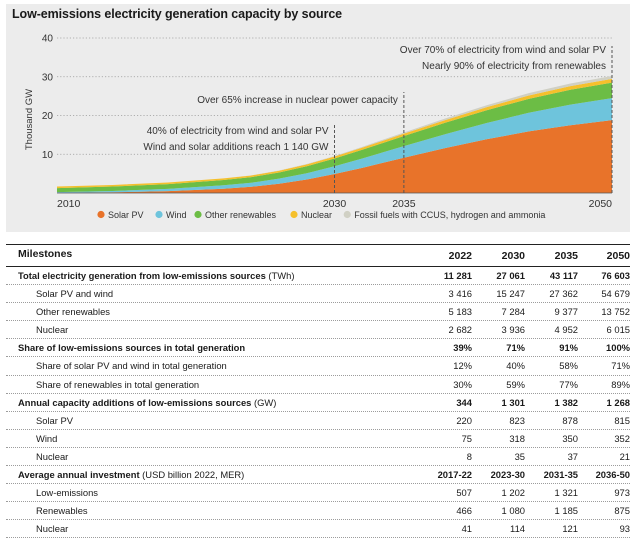 This screenshot has height=538, width=636. Describe the element at coordinates (515, 384) in the screenshot. I see `table-cell: 59%` at that location.